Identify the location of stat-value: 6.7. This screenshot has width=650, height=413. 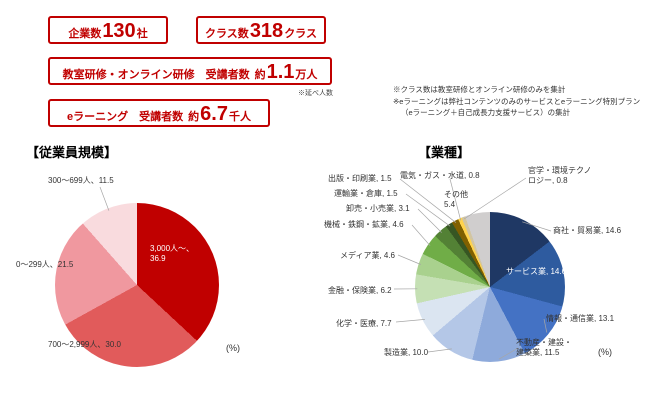
(214, 114).